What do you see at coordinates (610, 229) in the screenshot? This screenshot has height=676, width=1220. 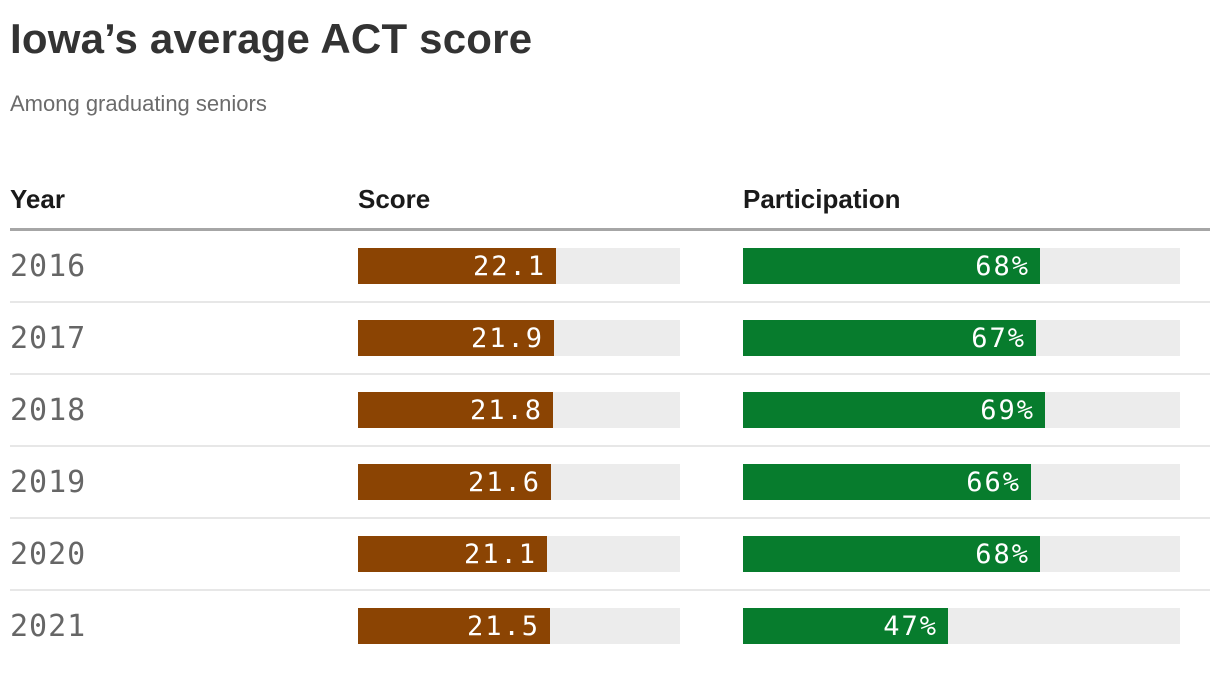 I see `header-rule` at bounding box center [610, 229].